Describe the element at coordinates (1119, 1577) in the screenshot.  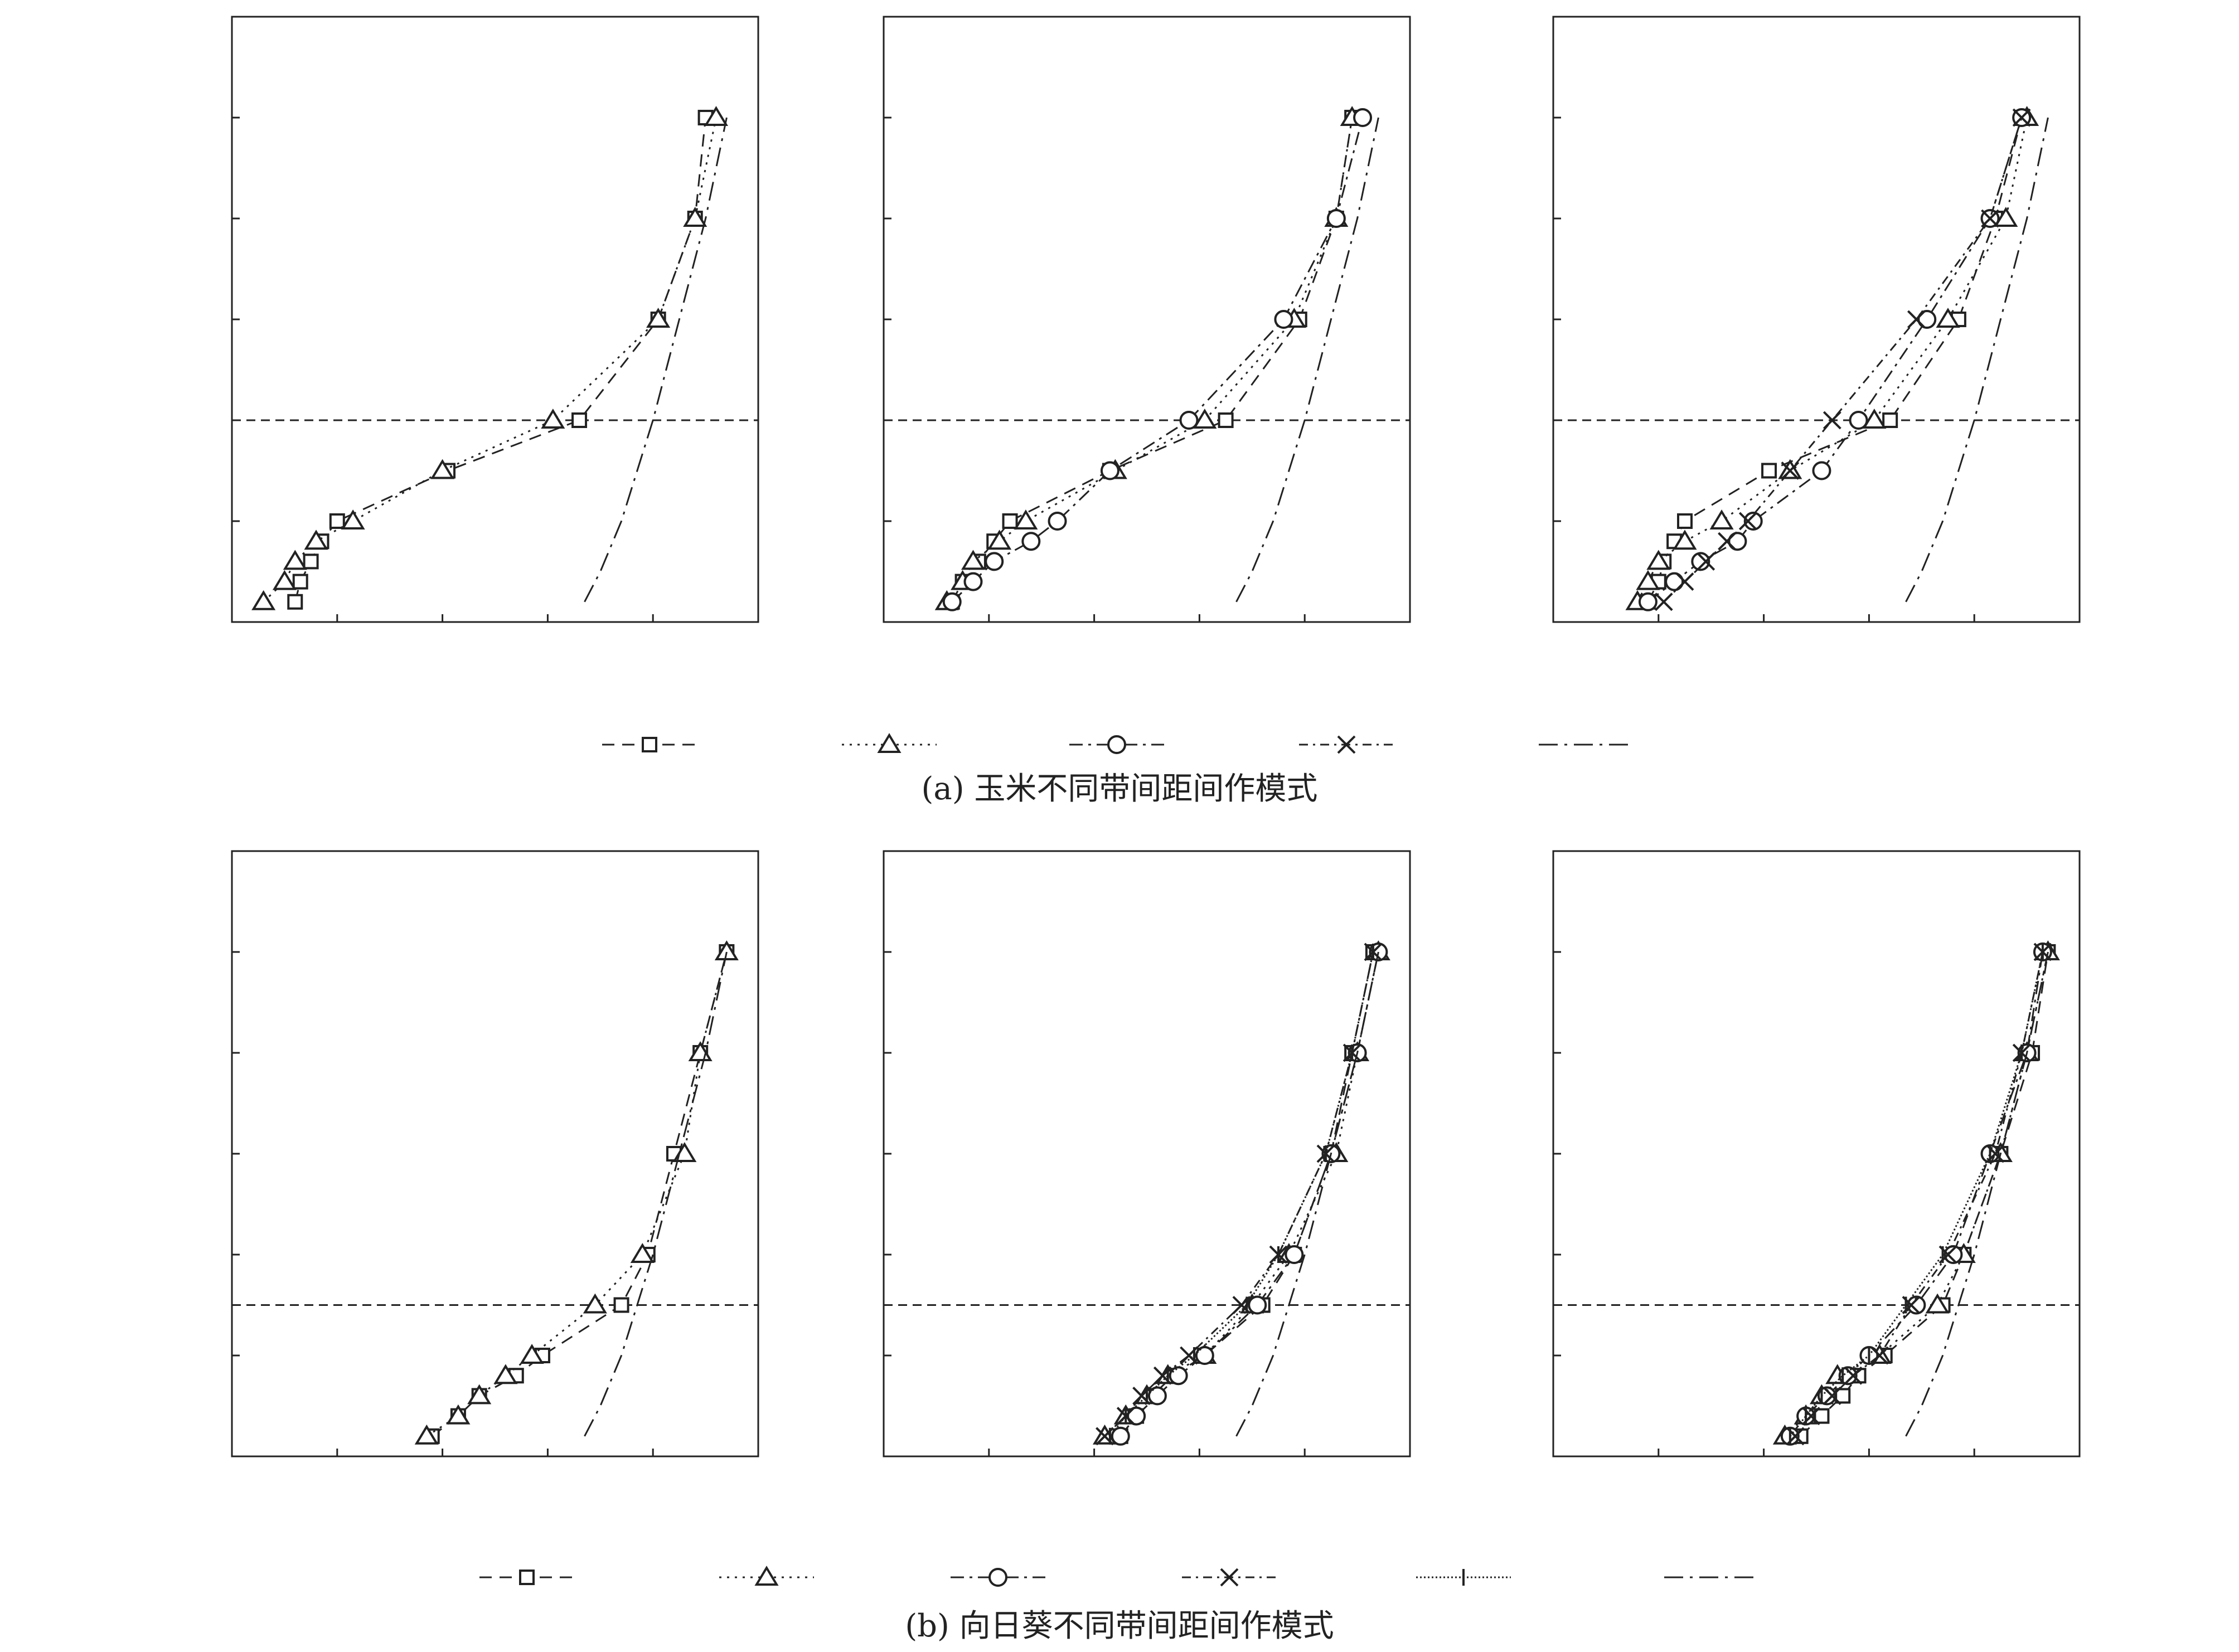
I see `legend-b` at that location.